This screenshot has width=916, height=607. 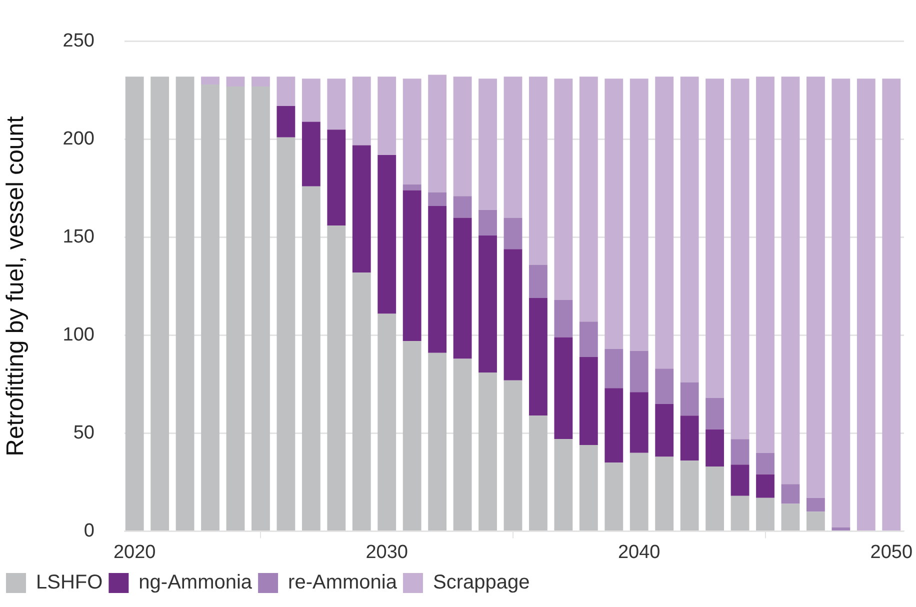 What do you see at coordinates (387, 552) in the screenshot?
I see `x-tick-label: 2030` at bounding box center [387, 552].